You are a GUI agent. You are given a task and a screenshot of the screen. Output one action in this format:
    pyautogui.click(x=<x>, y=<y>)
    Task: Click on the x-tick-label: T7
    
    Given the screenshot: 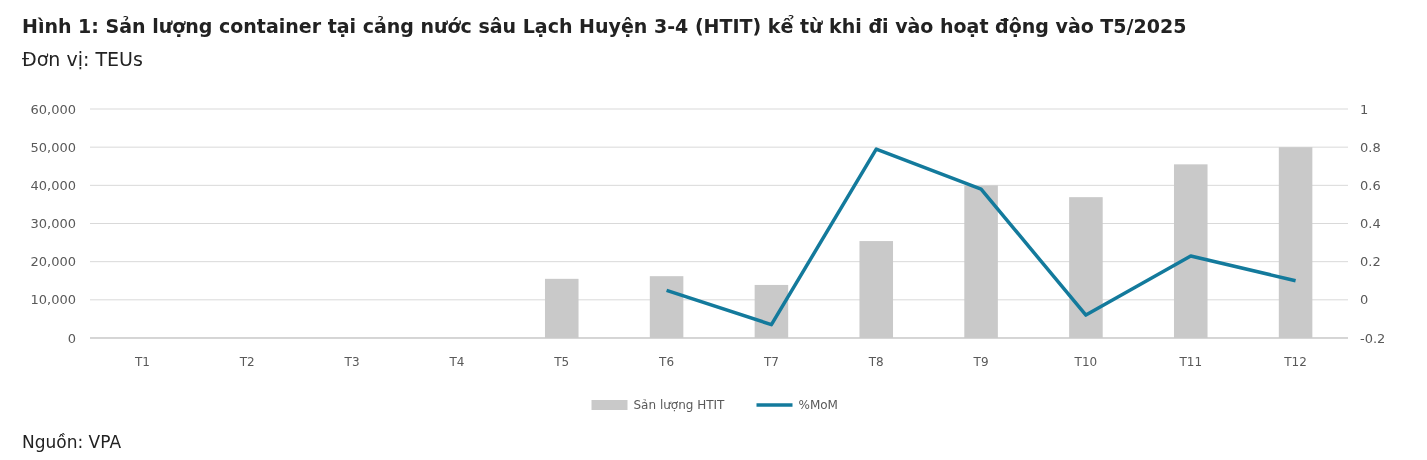 What is the action you would take?
    pyautogui.click(x=770, y=362)
    